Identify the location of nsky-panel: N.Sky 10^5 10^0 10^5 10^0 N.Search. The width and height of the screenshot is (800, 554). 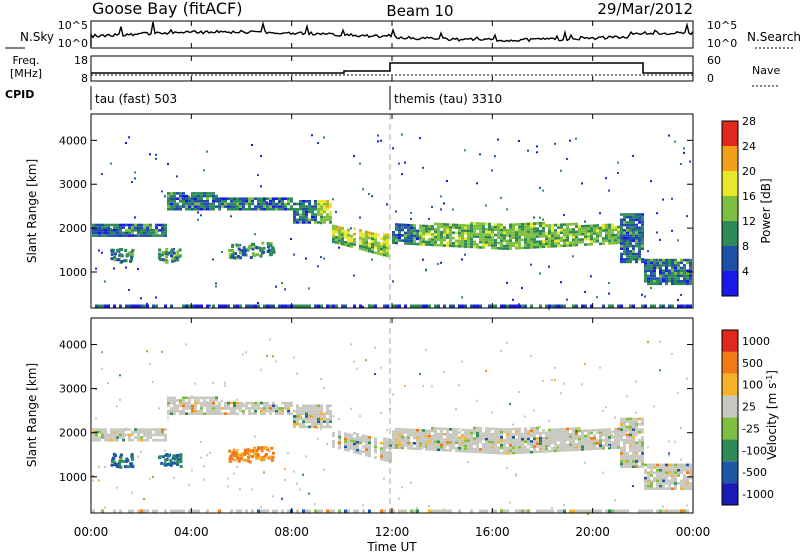
(402, 34).